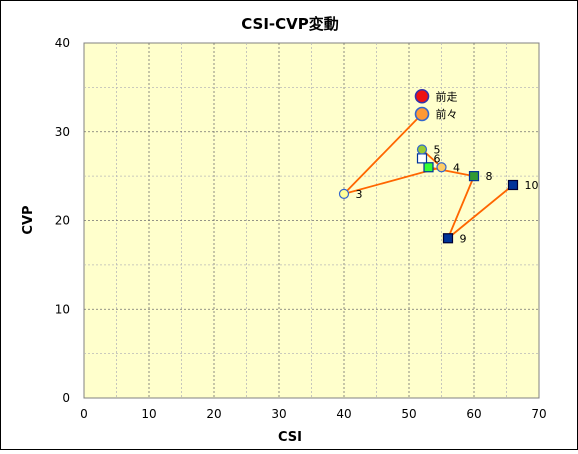 The height and width of the screenshot is (454, 578). I want to click on x-tick-label: 60, so click(473, 414).